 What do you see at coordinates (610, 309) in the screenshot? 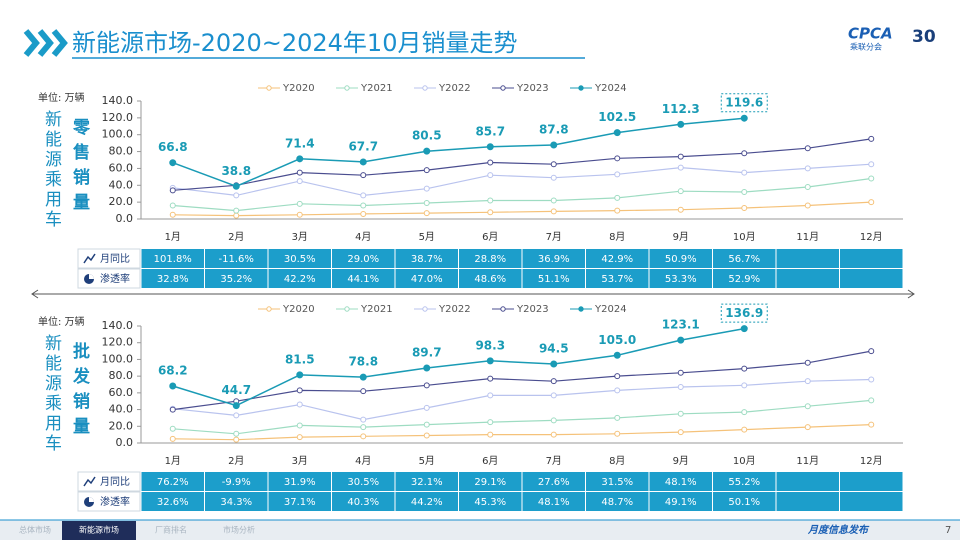
I see `legend-label: Y2024` at bounding box center [610, 309].